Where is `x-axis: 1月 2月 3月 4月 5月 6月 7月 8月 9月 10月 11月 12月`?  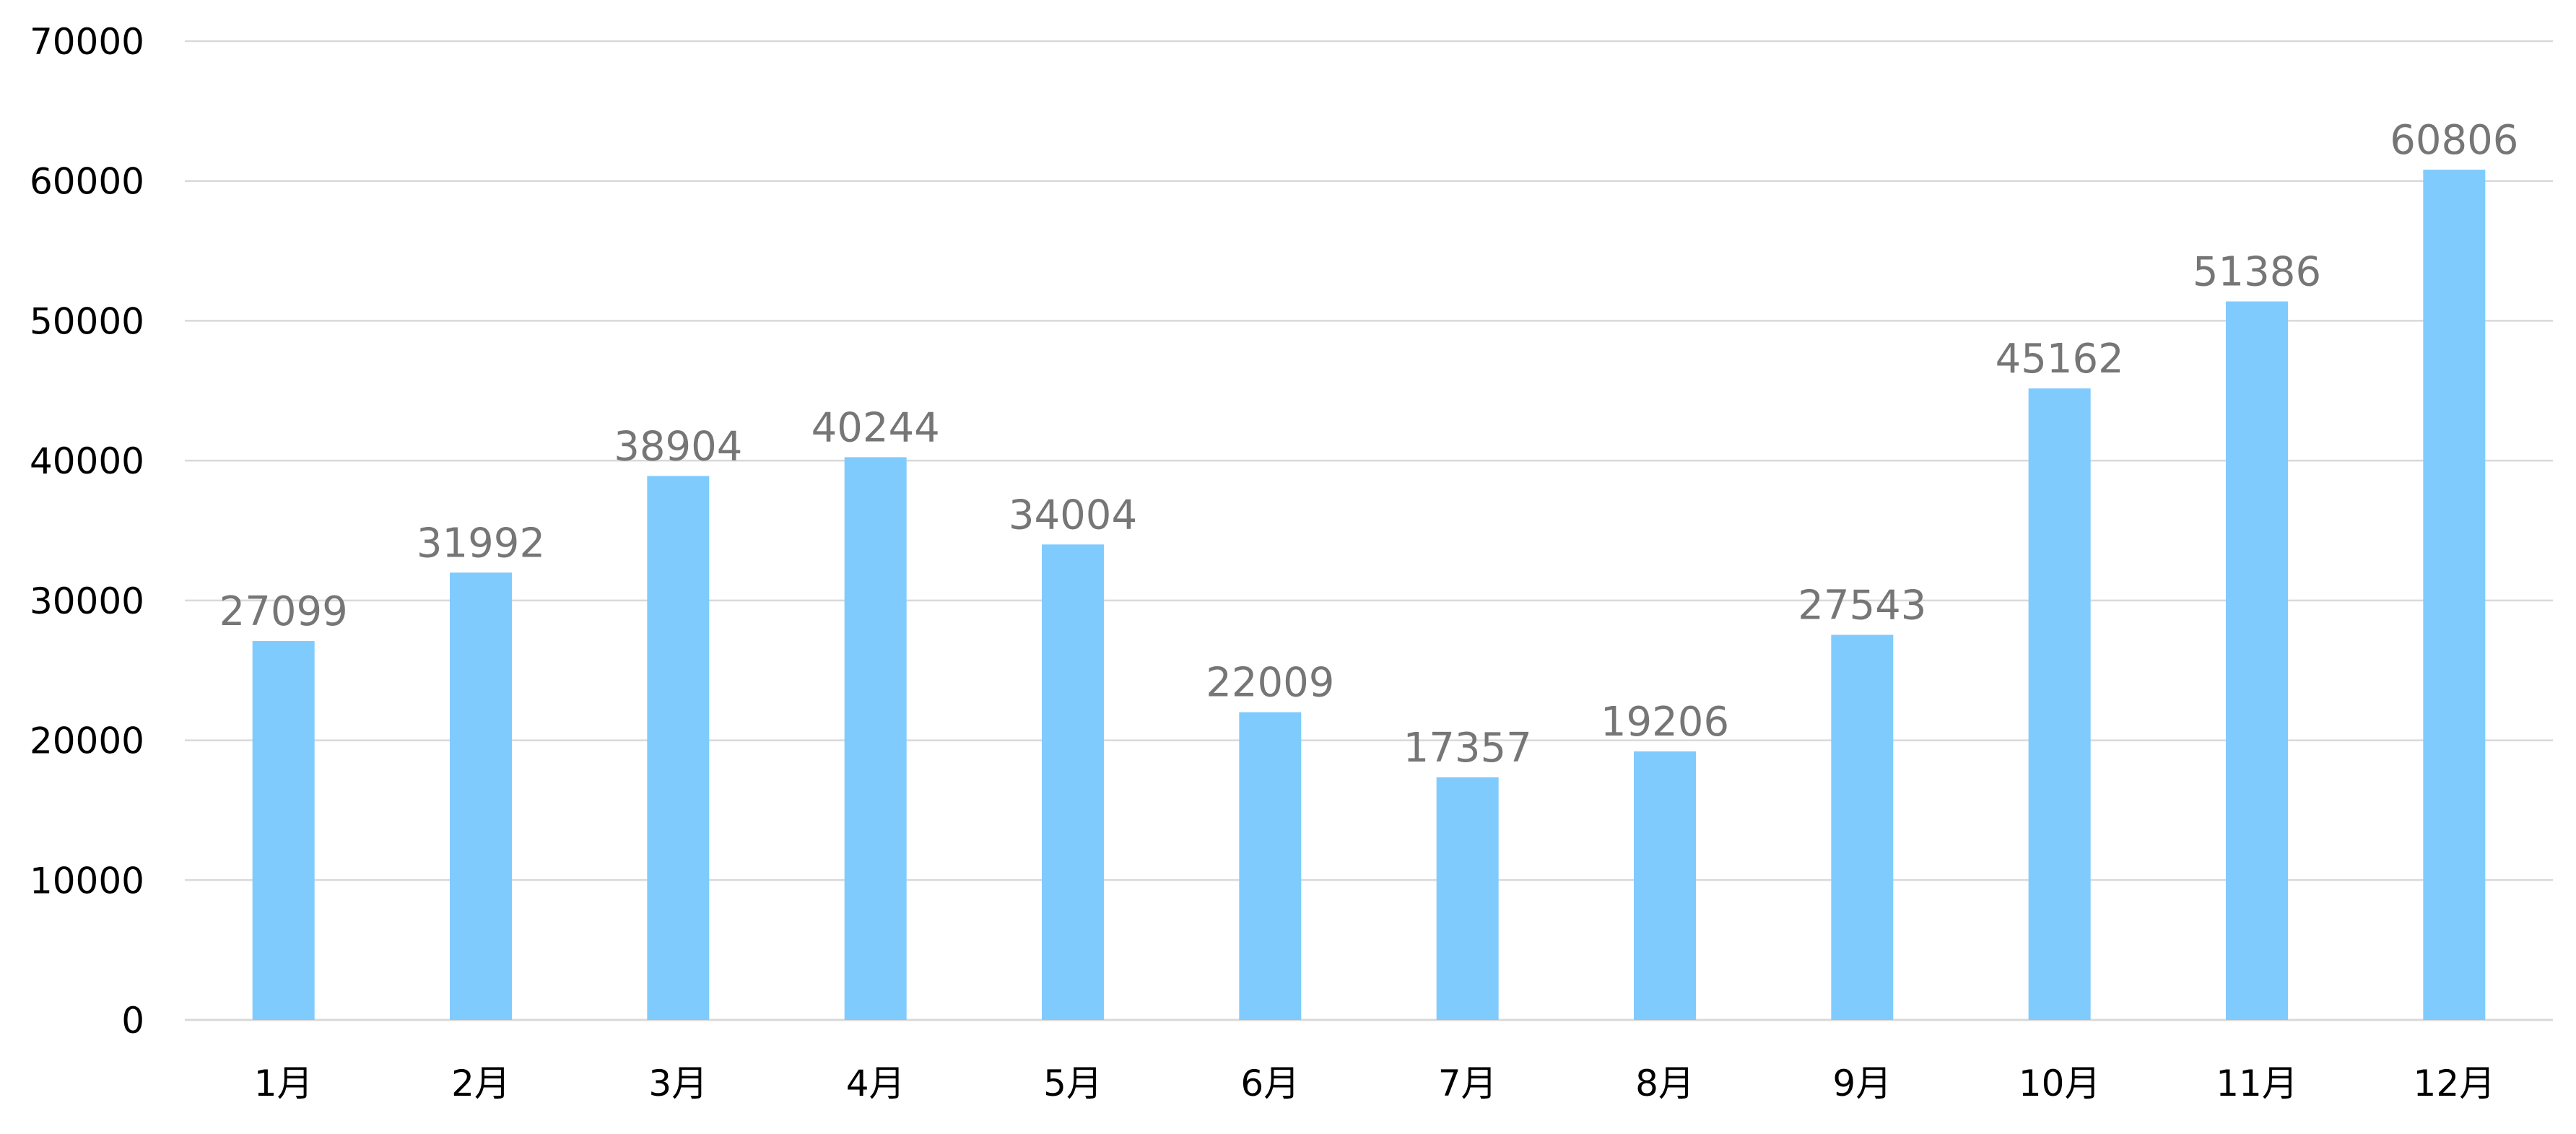
x-axis: 1月 2月 3月 4月 5月 6月 7月 8月 9月 10月 11月 12月 is located at coordinates (1374, 1083).